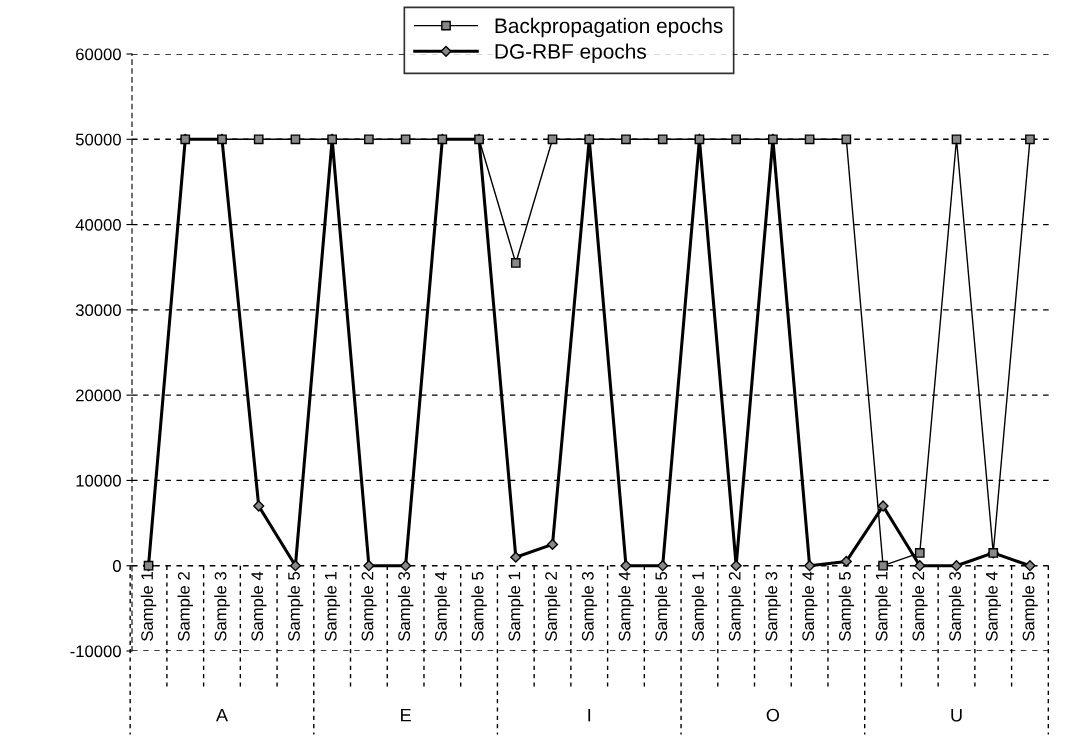 Image resolution: width=1070 pixels, height=737 pixels. I want to click on y-tick-label: 60000, so click(98, 54).